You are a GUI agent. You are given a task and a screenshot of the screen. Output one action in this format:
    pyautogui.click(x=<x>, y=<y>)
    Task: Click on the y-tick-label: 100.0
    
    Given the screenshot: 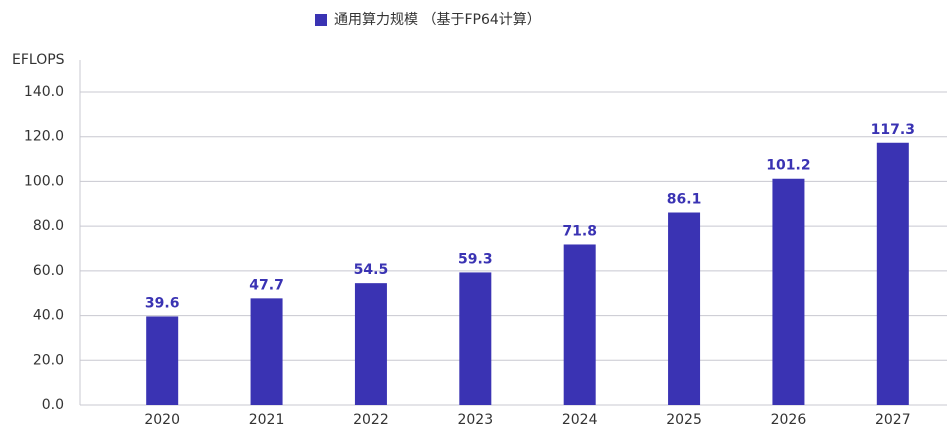 What is the action you would take?
    pyautogui.click(x=44, y=181)
    